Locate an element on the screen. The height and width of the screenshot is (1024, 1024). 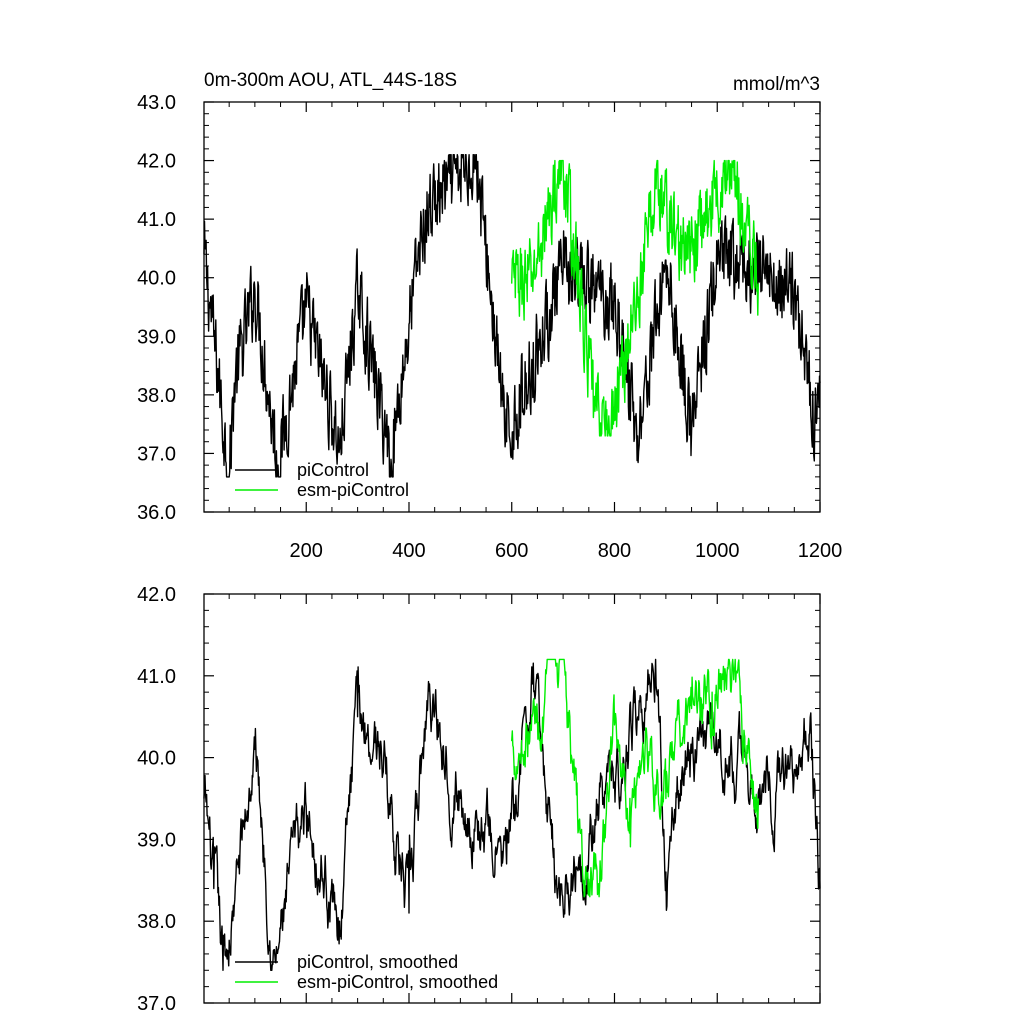
legend-label-esm-picontrol: esm-piControl is located at coordinates (353, 490).